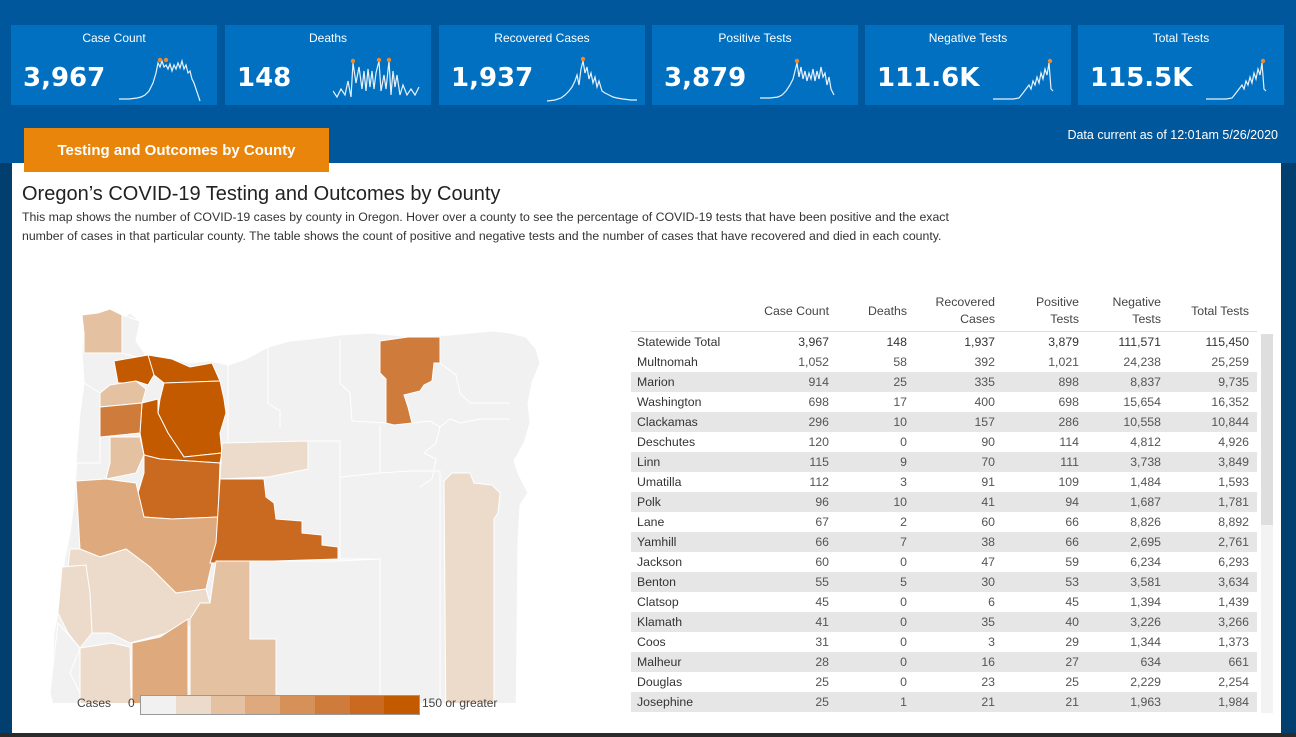 The height and width of the screenshot is (737, 1296). I want to click on table-row: Linn 115 9 70 111 3,738 3,849, so click(944, 462).